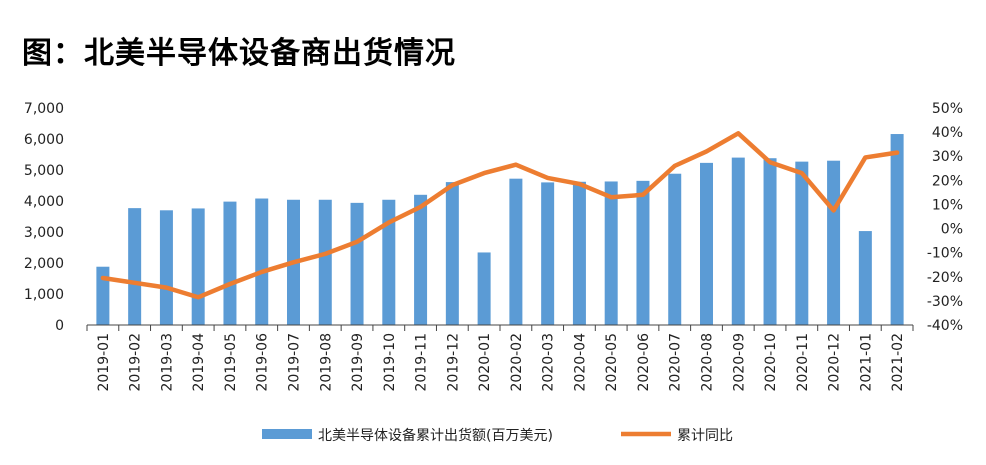 The height and width of the screenshot is (465, 986). Describe the element at coordinates (947, 109) in the screenshot. I see `y-right-tick-label: 50%` at that location.